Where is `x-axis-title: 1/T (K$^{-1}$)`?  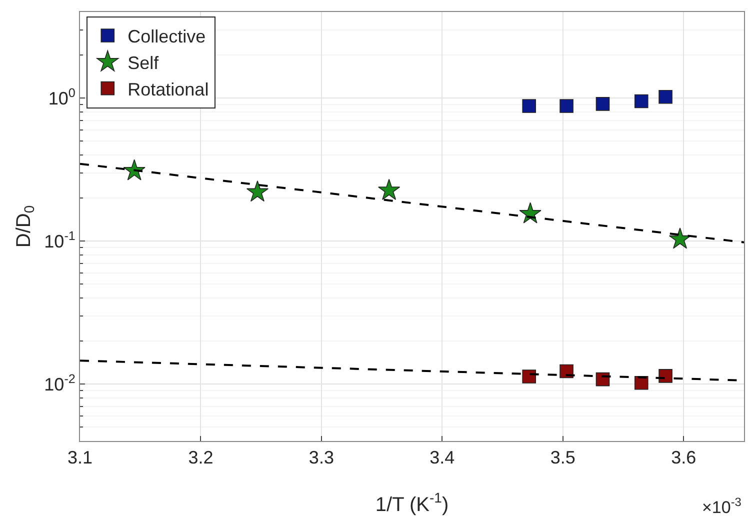
x-axis-title: 1/T (K$^{-1}$) is located at coordinates (412, 503).